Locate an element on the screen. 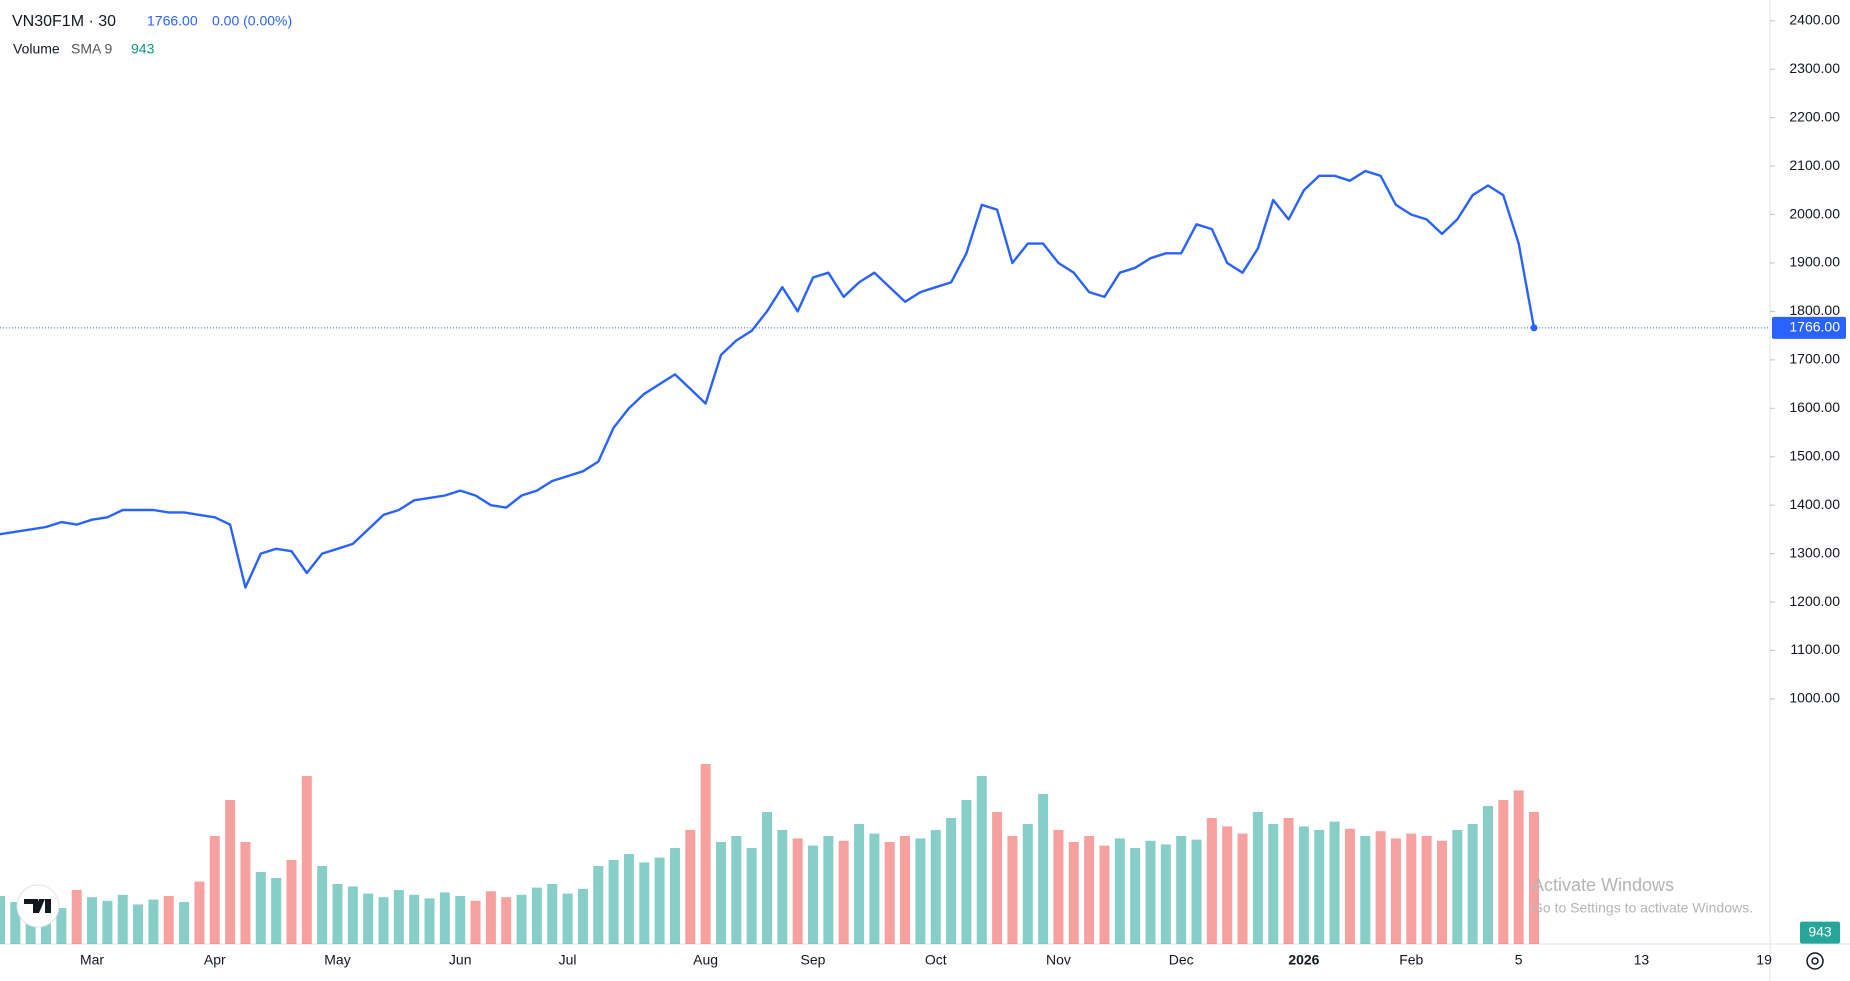 This screenshot has width=1850, height=981. logo-mark is located at coordinates (37, 906).